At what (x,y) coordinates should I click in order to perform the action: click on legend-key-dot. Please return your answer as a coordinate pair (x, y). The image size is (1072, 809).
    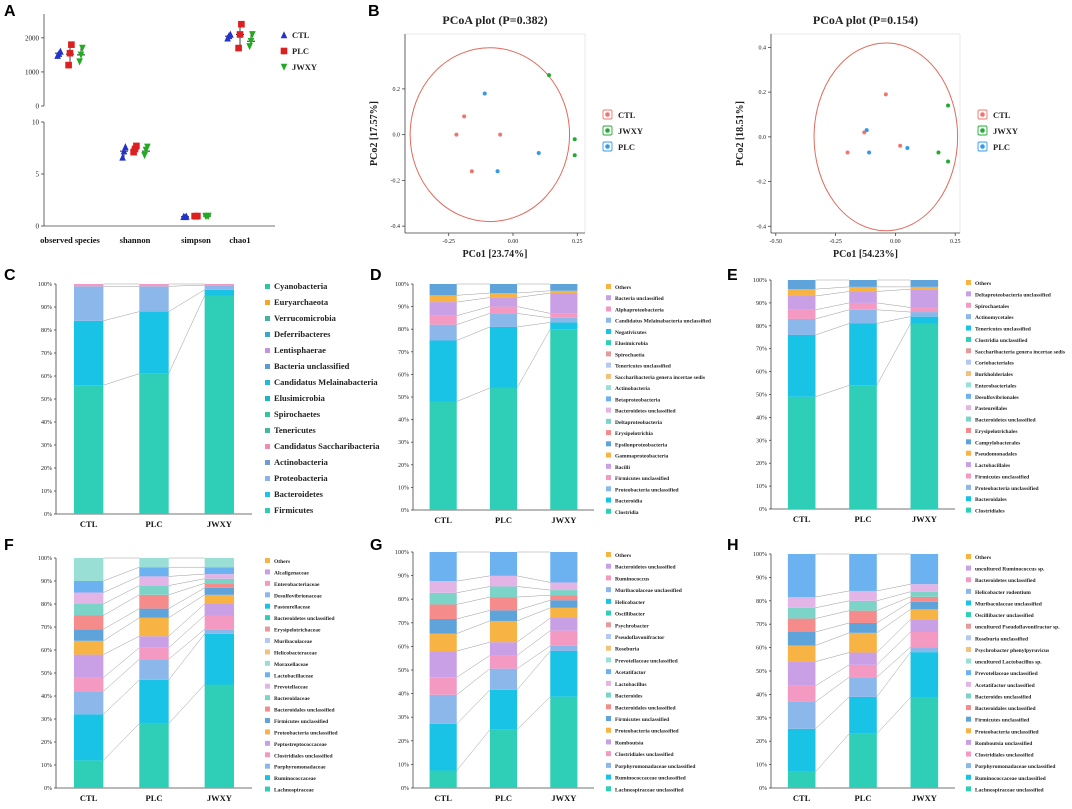
    Looking at the image, I should click on (607, 114).